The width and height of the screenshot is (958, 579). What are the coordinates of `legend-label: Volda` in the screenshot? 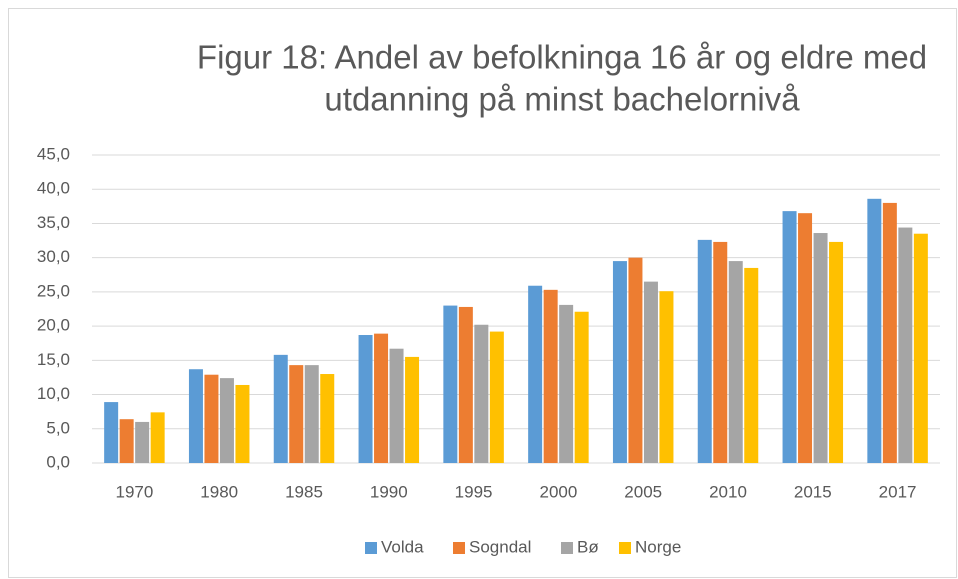 It's located at (402, 546).